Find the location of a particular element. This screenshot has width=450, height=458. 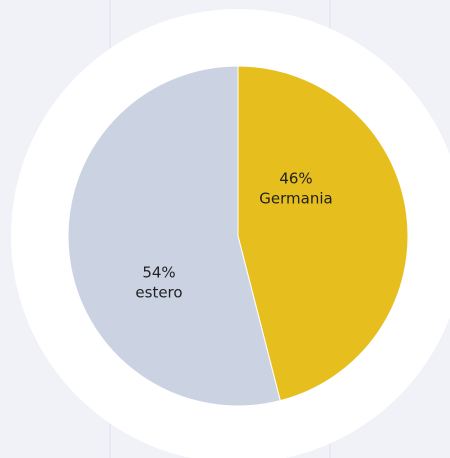

value-label: 54% is located at coordinates (158, 273).